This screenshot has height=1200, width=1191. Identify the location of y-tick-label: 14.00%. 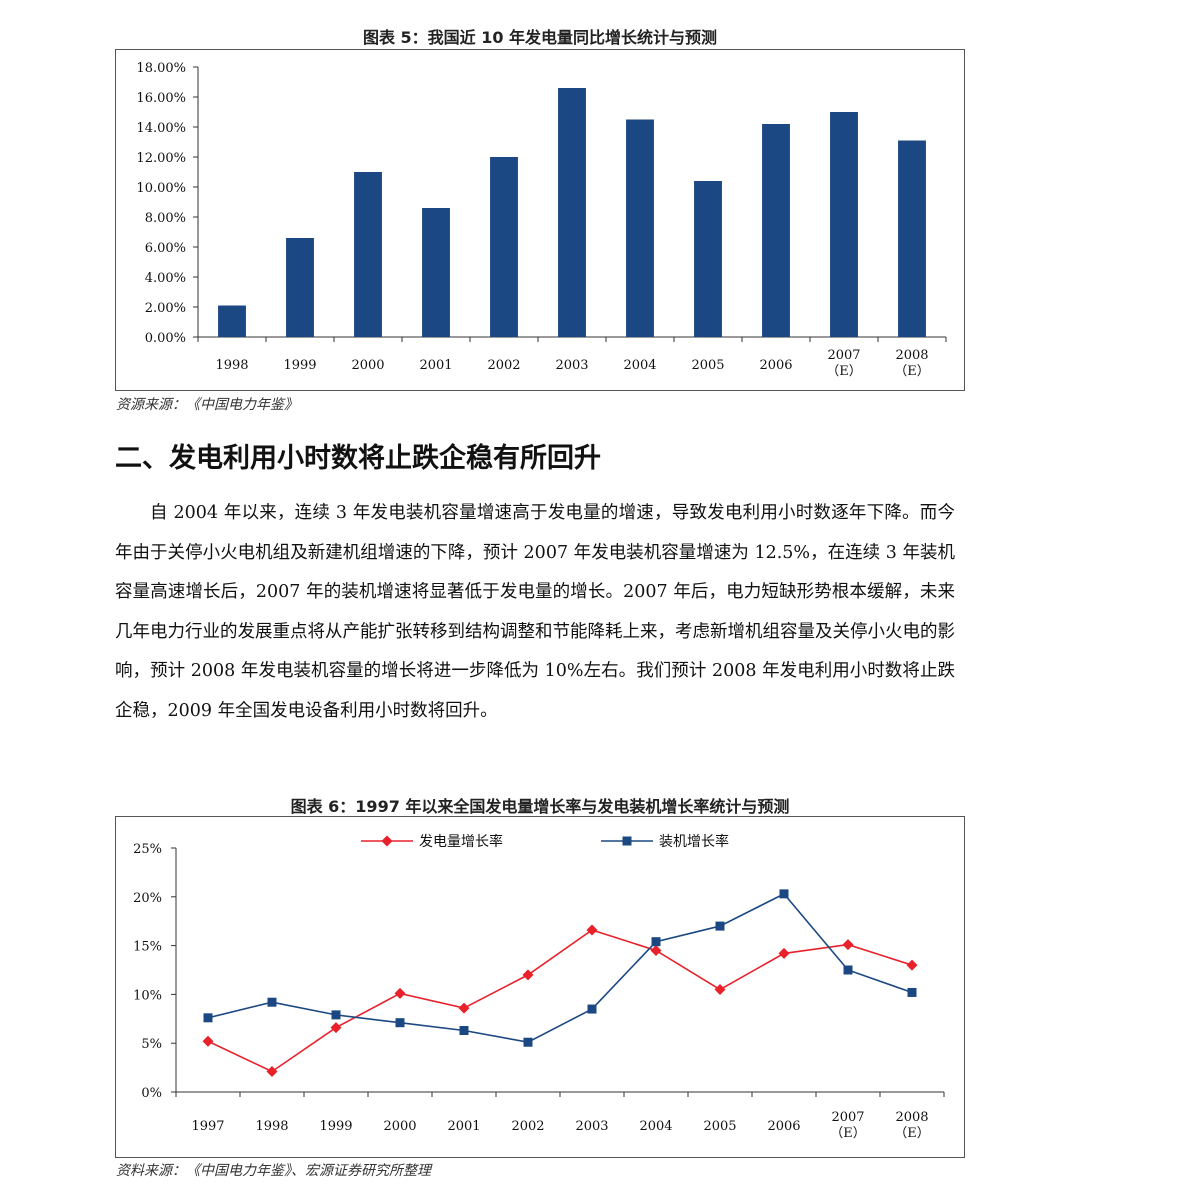
(161, 128).